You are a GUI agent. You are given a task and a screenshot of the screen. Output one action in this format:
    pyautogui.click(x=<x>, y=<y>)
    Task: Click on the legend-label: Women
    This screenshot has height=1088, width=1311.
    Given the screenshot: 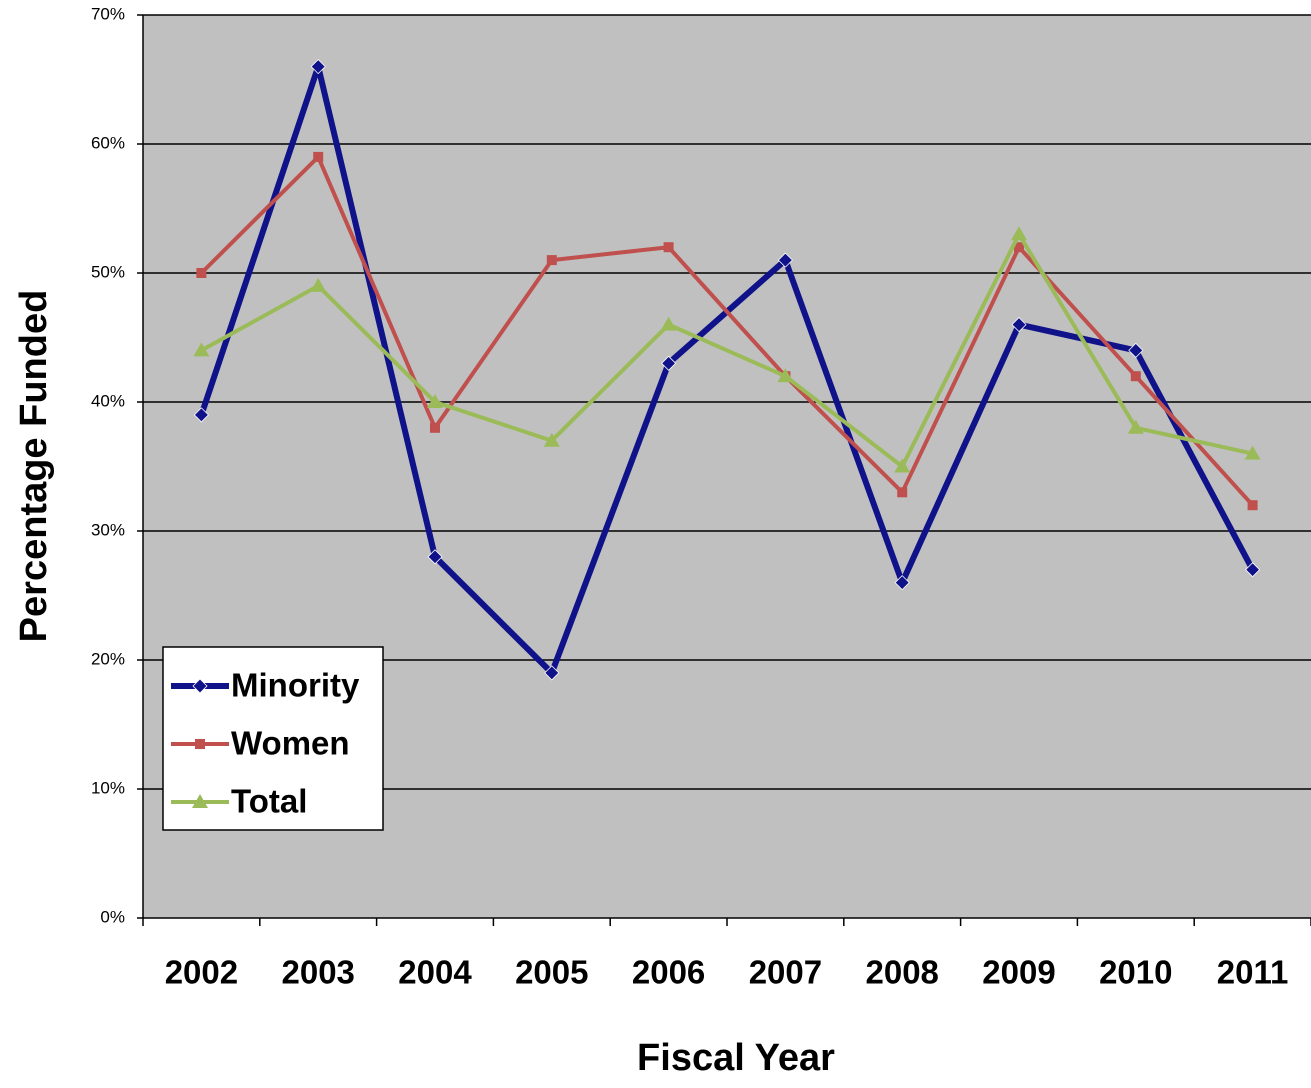 What is the action you would take?
    pyautogui.click(x=290, y=743)
    